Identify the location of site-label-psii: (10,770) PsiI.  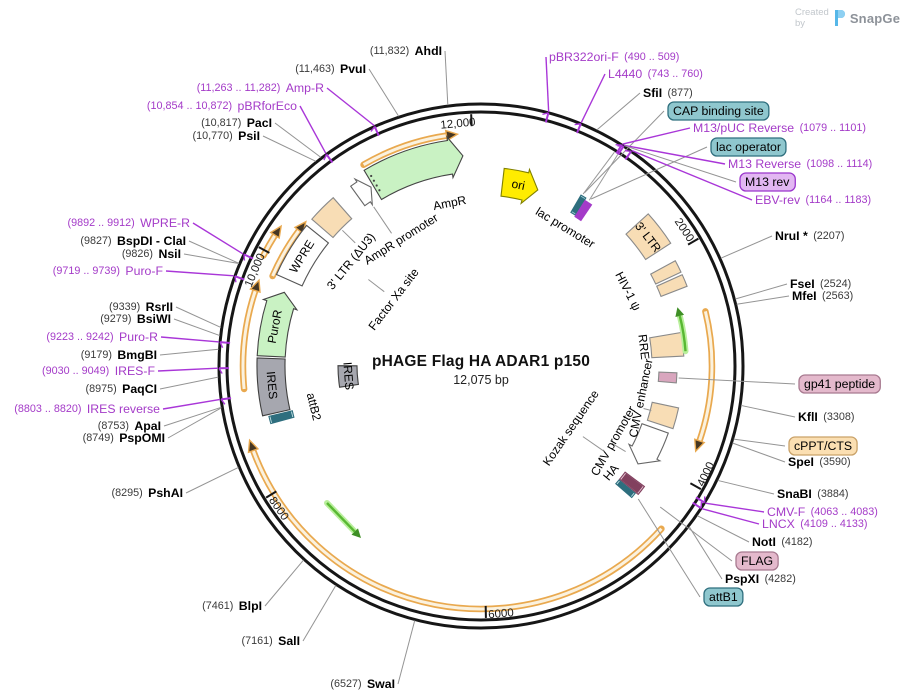
(227, 136).